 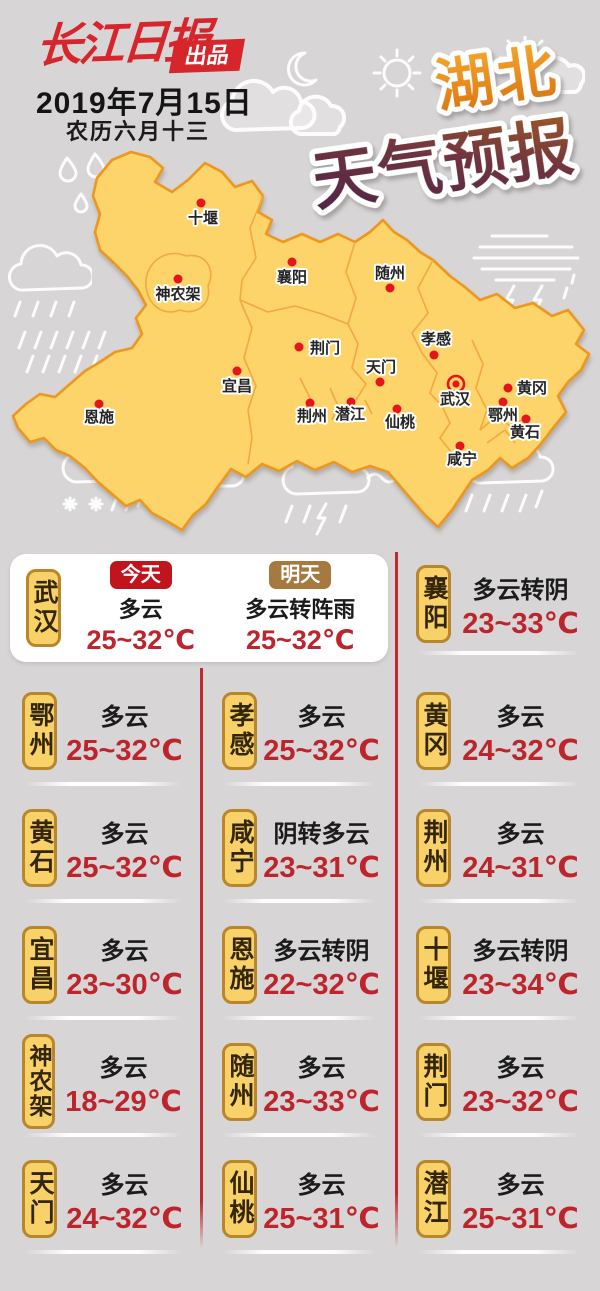 What do you see at coordinates (525, 432) in the screenshot?
I see `map-city-label: 黄石` at bounding box center [525, 432].